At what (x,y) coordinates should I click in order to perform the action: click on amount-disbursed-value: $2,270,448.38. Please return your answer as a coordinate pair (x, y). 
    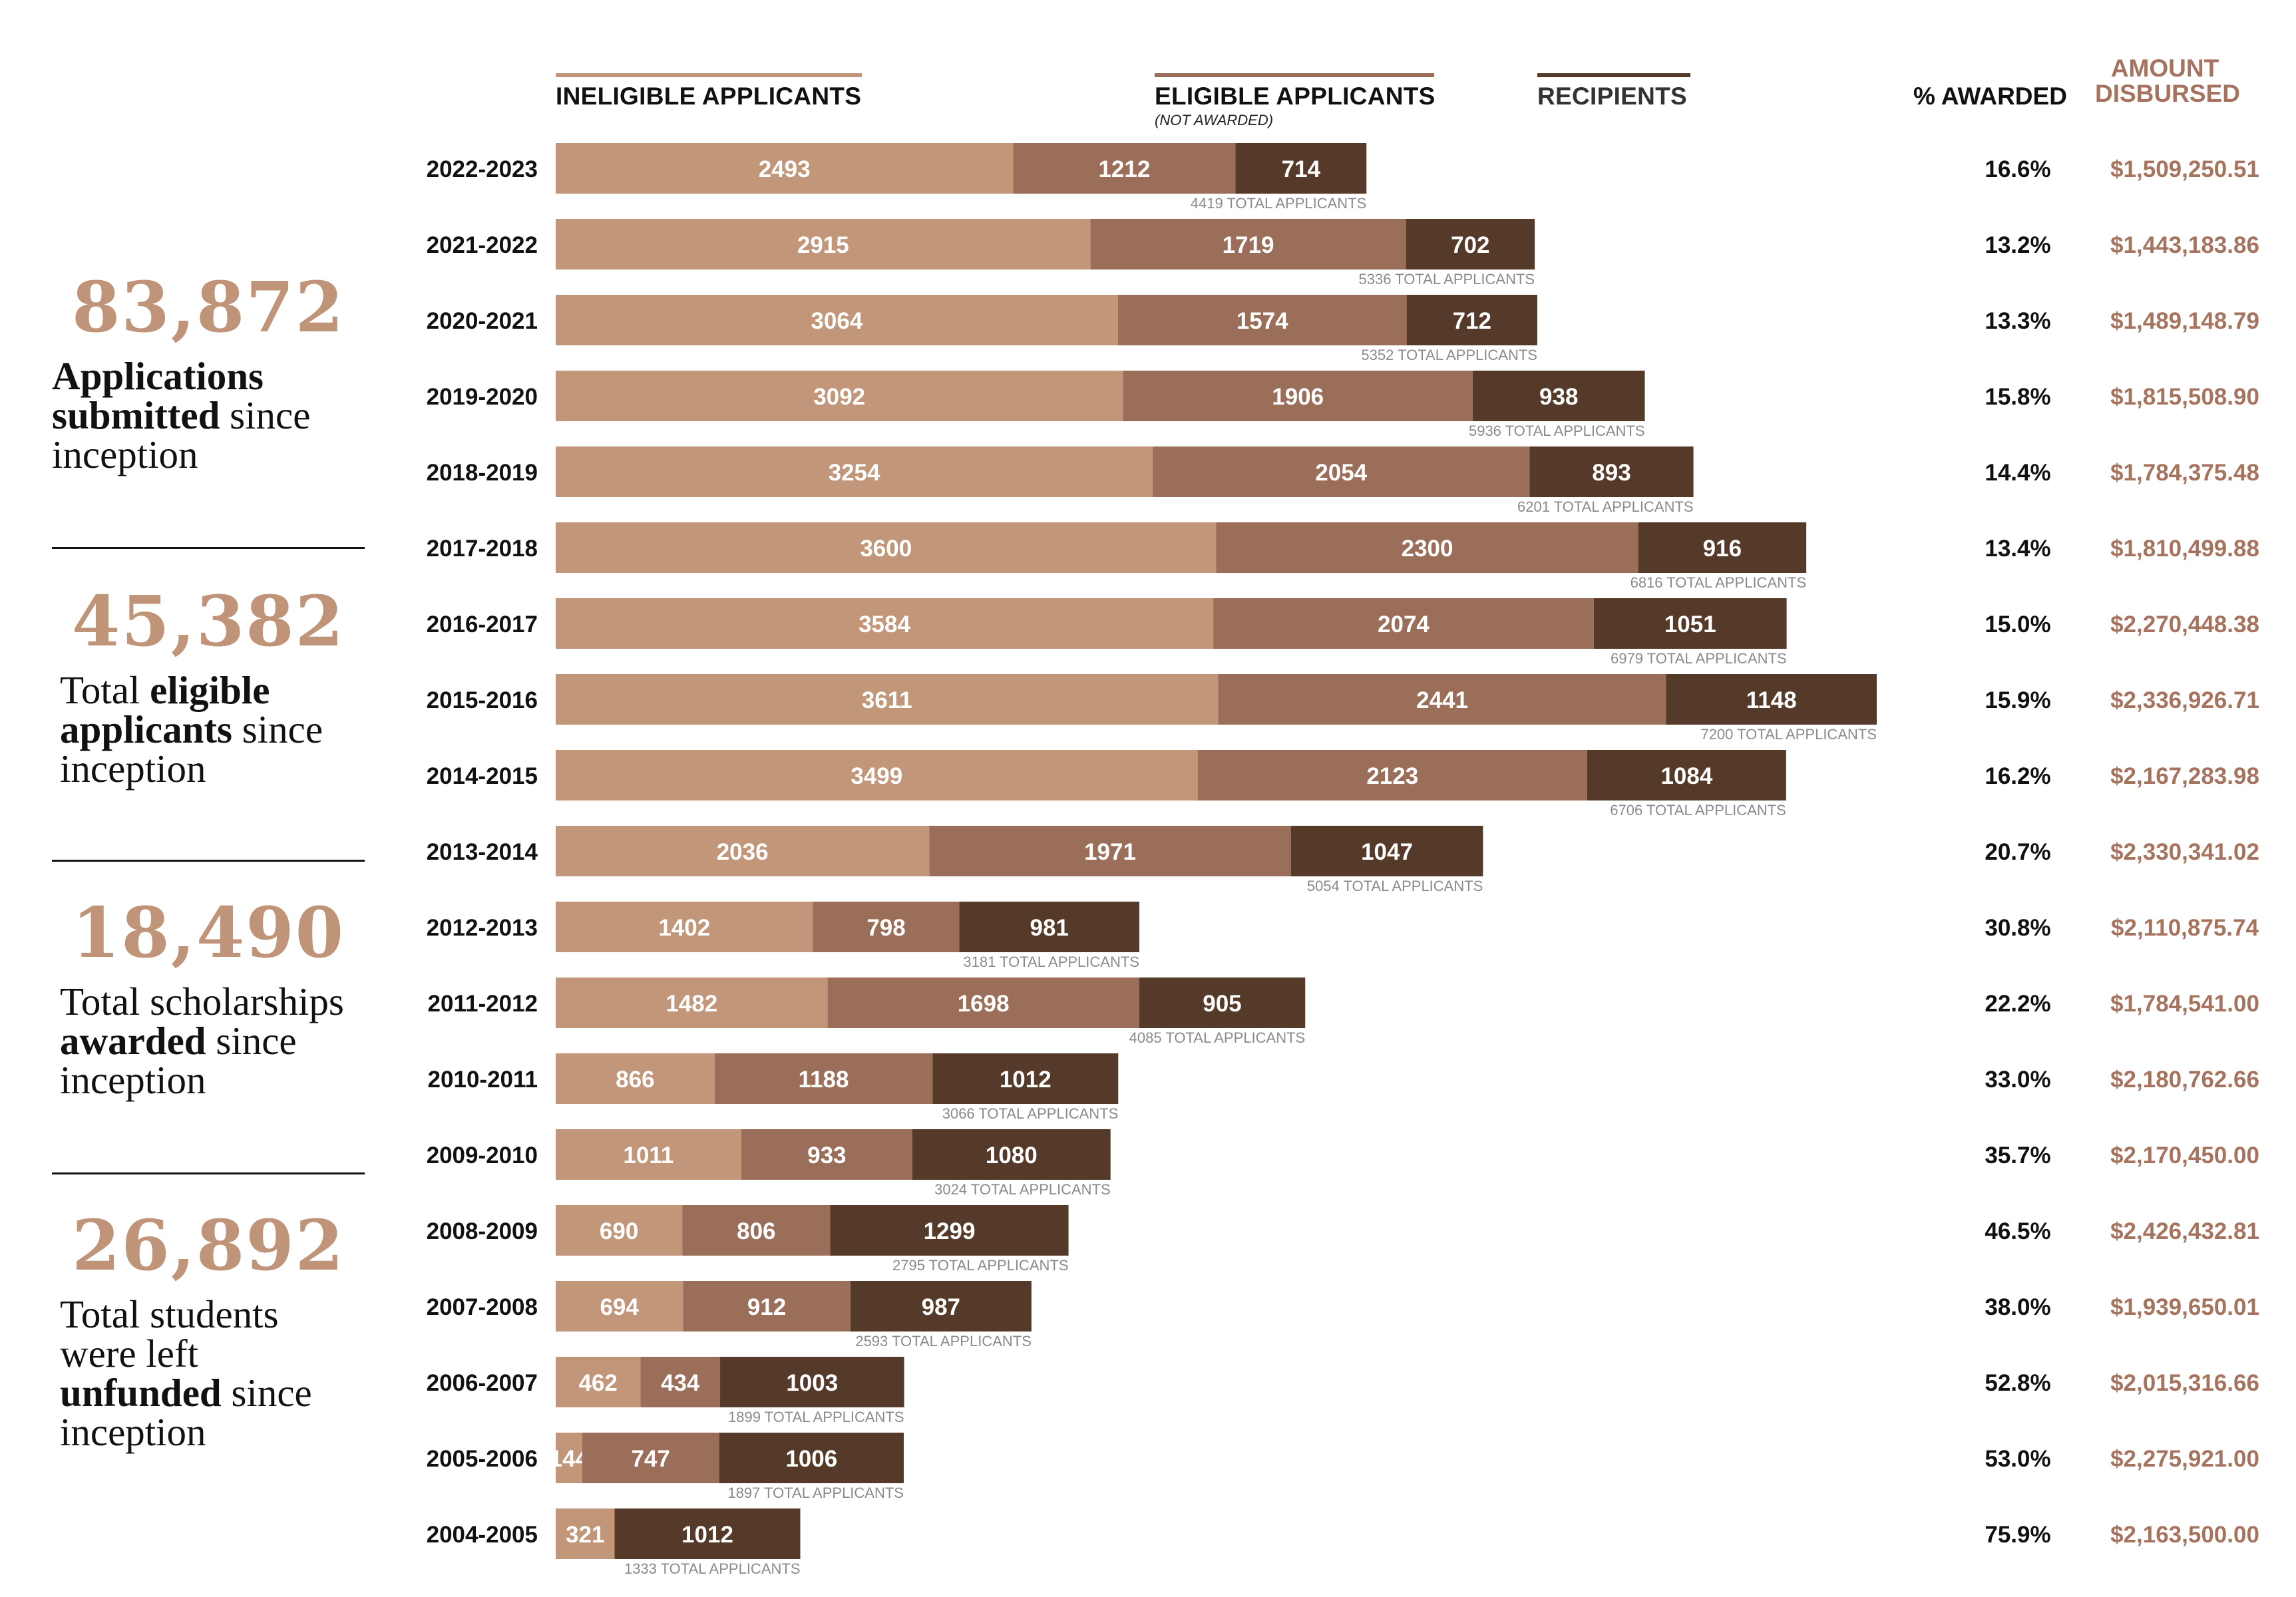
    Looking at the image, I should click on (2184, 624).